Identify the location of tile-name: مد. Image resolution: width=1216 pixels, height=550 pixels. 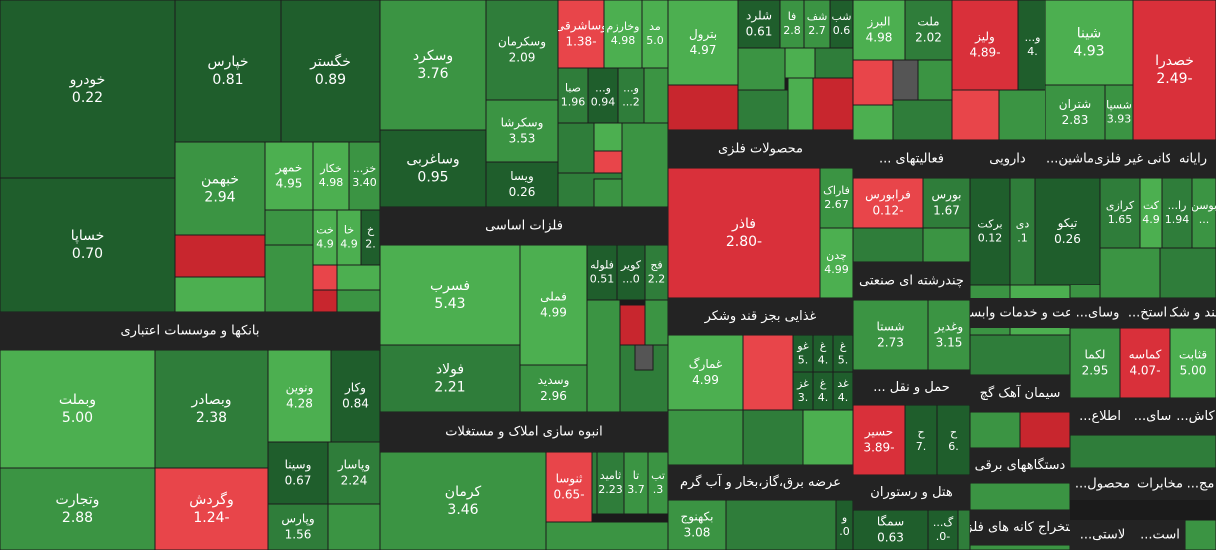
(655, 26).